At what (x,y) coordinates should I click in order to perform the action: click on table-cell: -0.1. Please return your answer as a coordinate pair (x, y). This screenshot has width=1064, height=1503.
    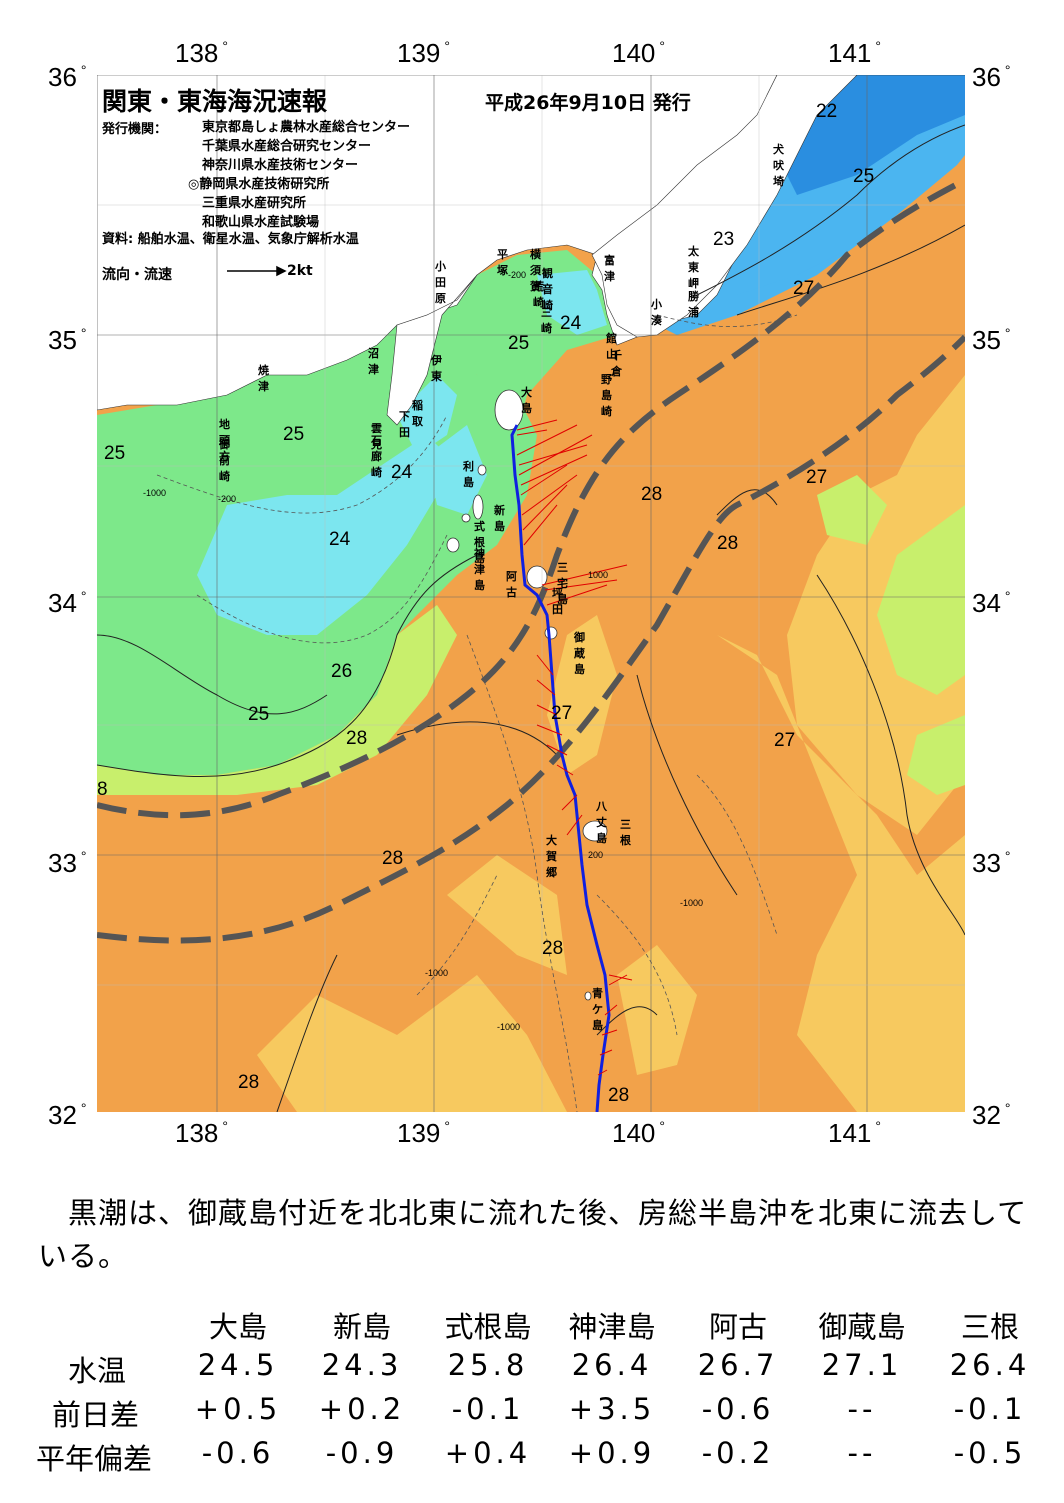
    Looking at the image, I should click on (990, 1409).